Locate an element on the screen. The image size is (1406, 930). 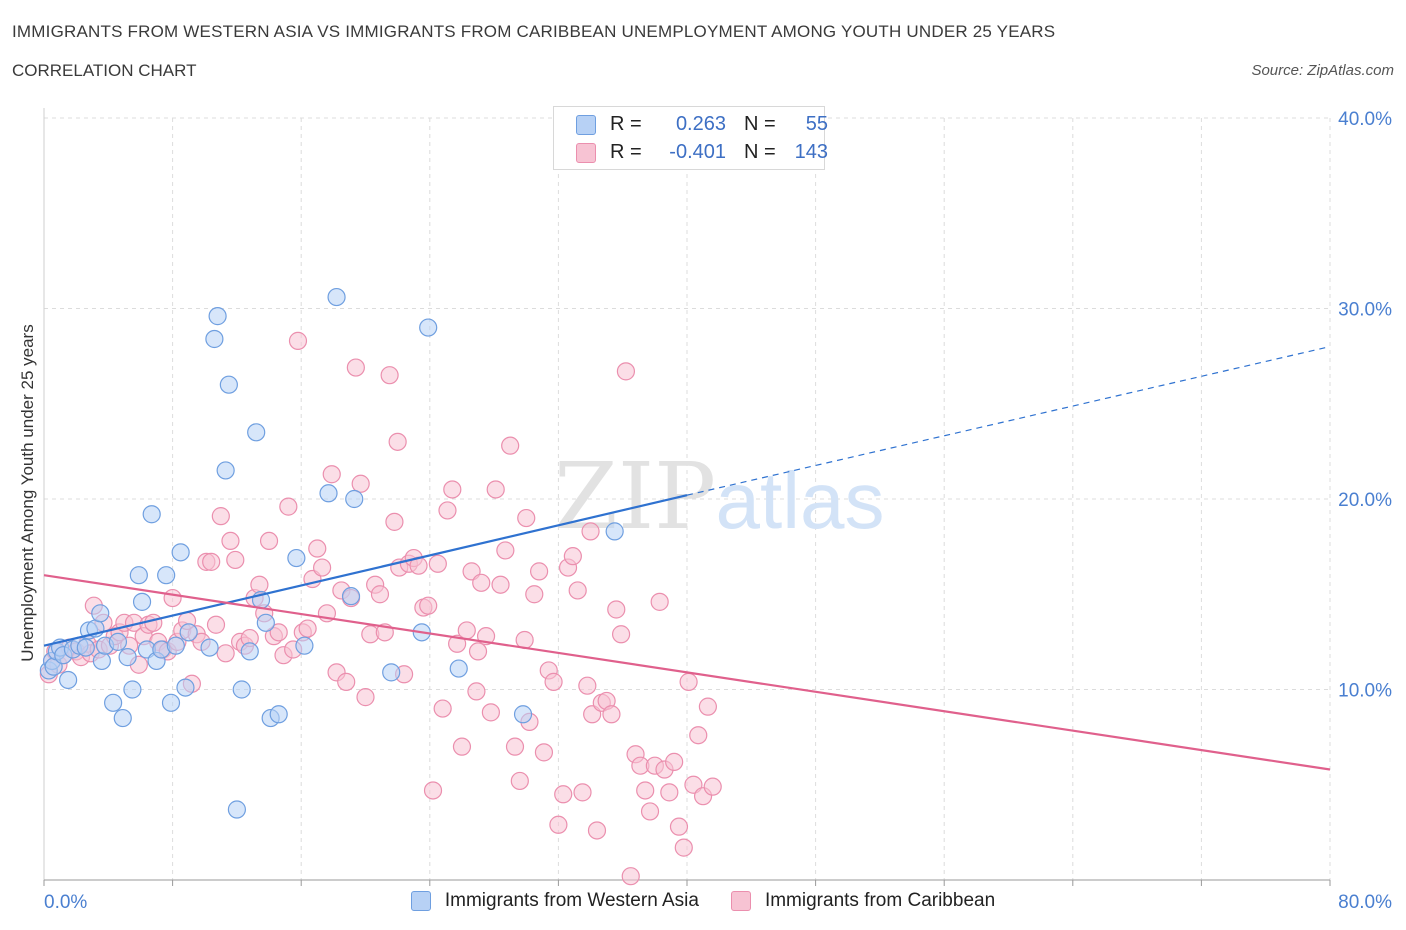
series-swatch-pink is located at coordinates (740, 901).